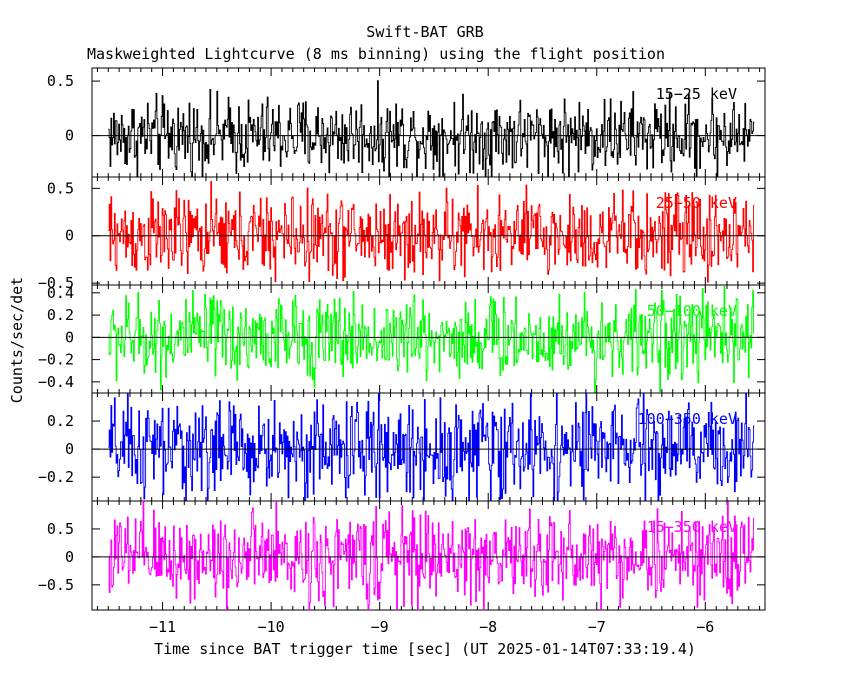 The image size is (850, 685). Describe the element at coordinates (687, 419) in the screenshot. I see `band-label: 100−350 keV` at that location.